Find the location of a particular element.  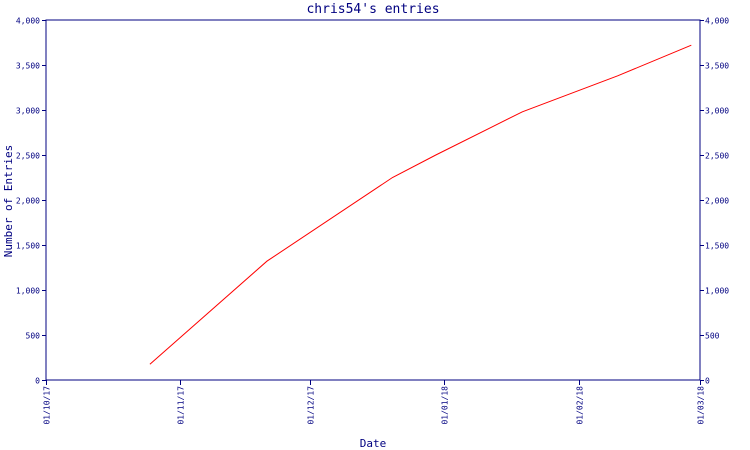

y-tick-label-left: 4,000 is located at coordinates (28, 21).